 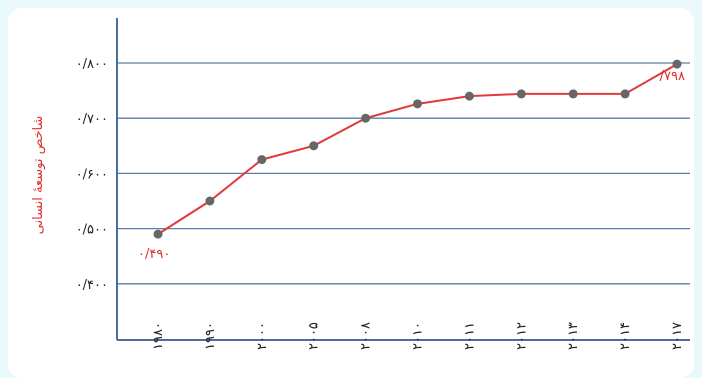 What do you see at coordinates (158, 336) in the screenshot?
I see `x-tick-label: ۱۹۸۰` at bounding box center [158, 336].